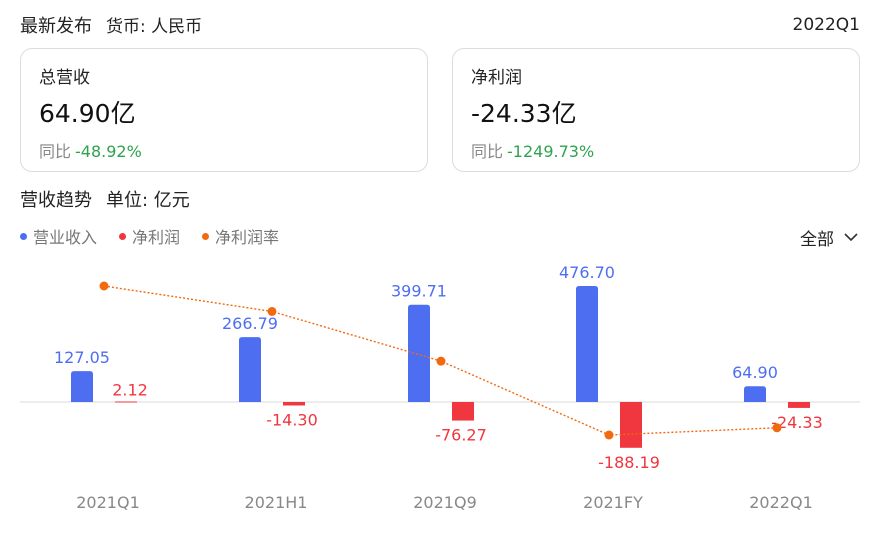 The image size is (880, 534). Describe the element at coordinates (461, 435) in the screenshot. I see `net-profit-value-label: -76.27` at that location.